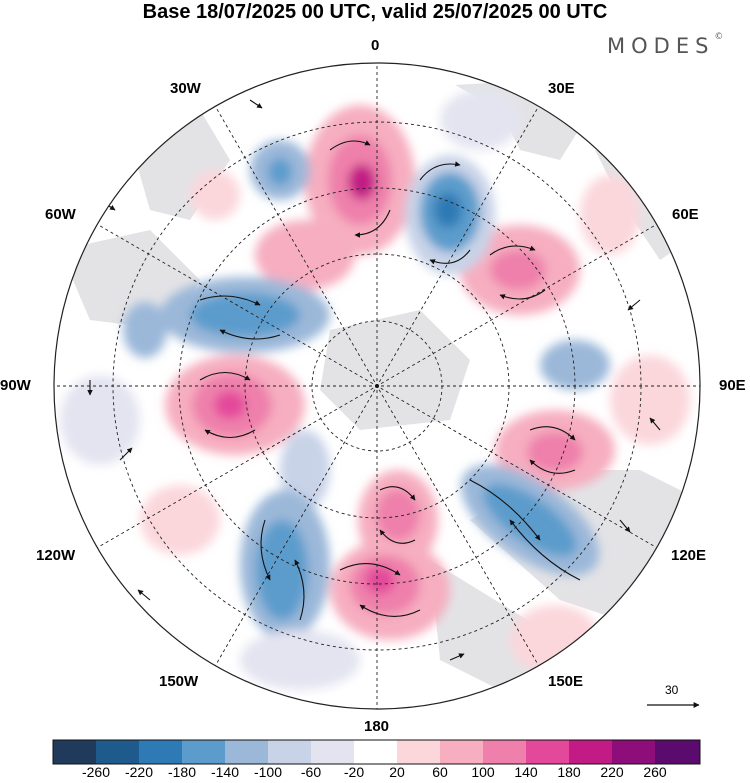 This screenshot has width=750, height=783. Describe the element at coordinates (225, 772) in the screenshot. I see `colorbar-tick: -140` at that location.